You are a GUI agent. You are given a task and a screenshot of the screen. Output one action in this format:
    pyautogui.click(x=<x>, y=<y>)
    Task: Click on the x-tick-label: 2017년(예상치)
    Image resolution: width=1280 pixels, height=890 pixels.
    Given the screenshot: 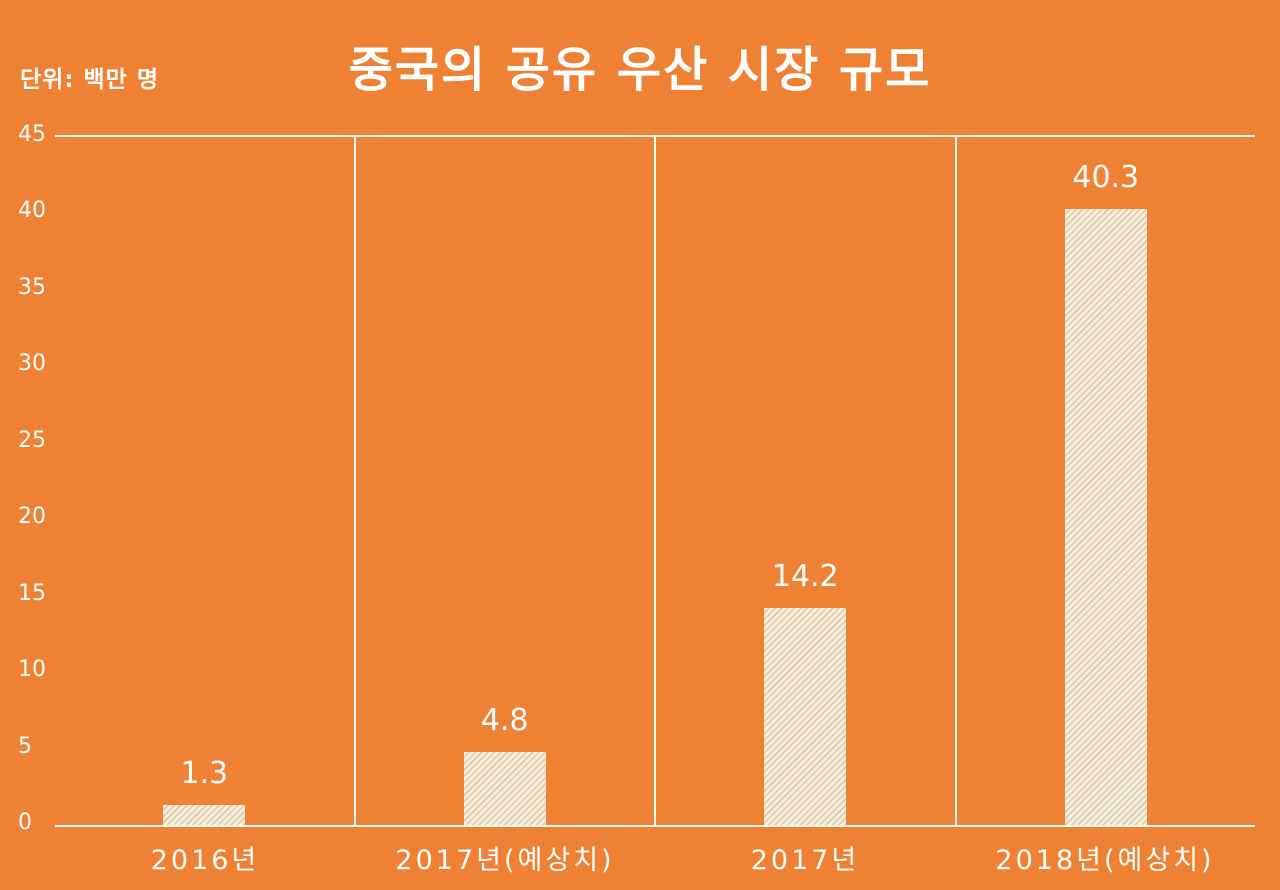 What is the action you would take?
    pyautogui.click(x=505, y=860)
    